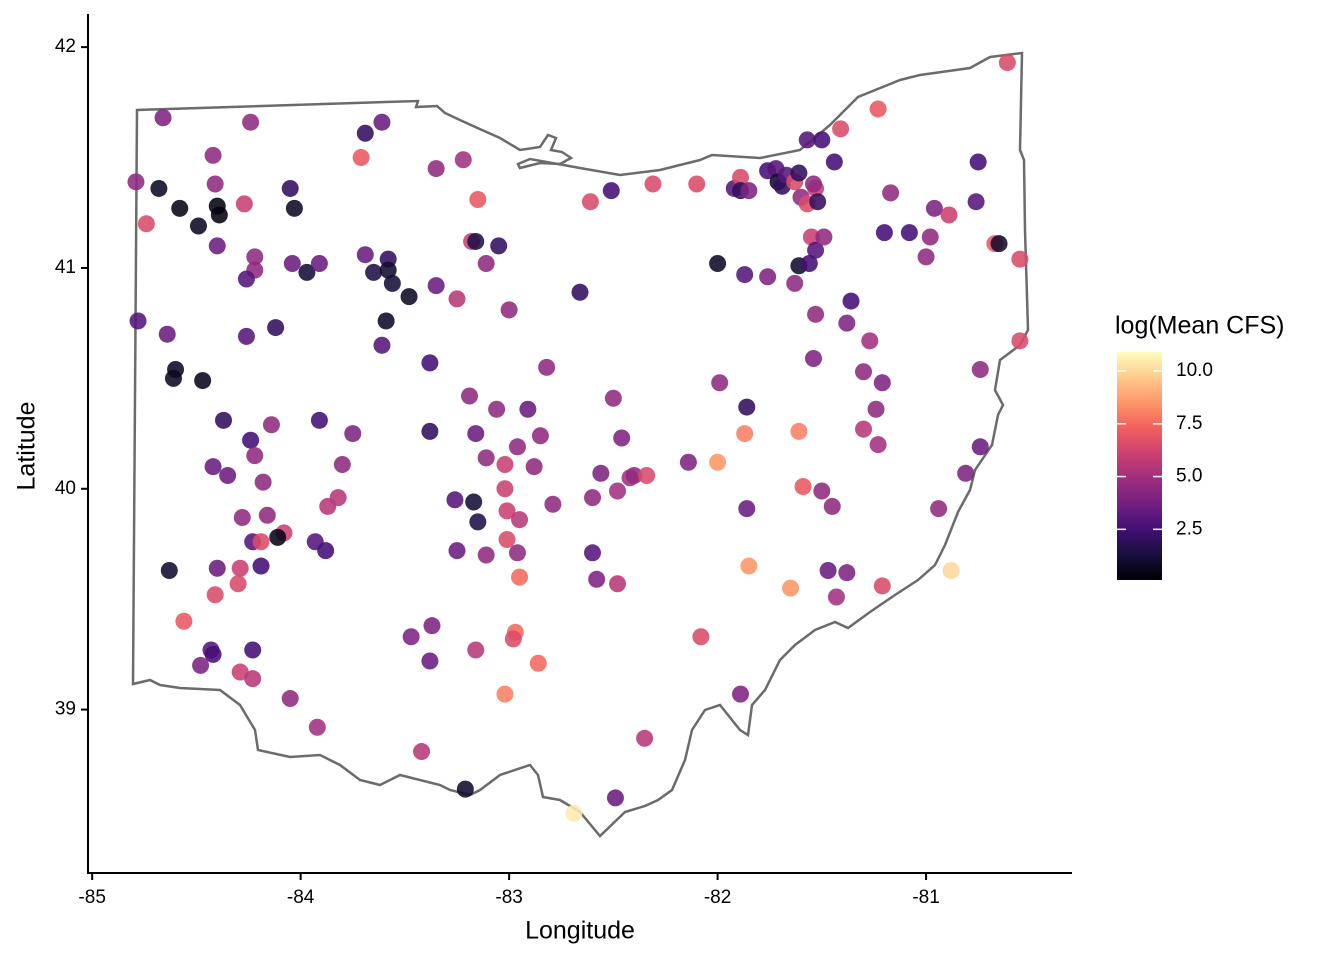  Describe the element at coordinates (1139, 466) in the screenshot. I see `colorbar` at that location.